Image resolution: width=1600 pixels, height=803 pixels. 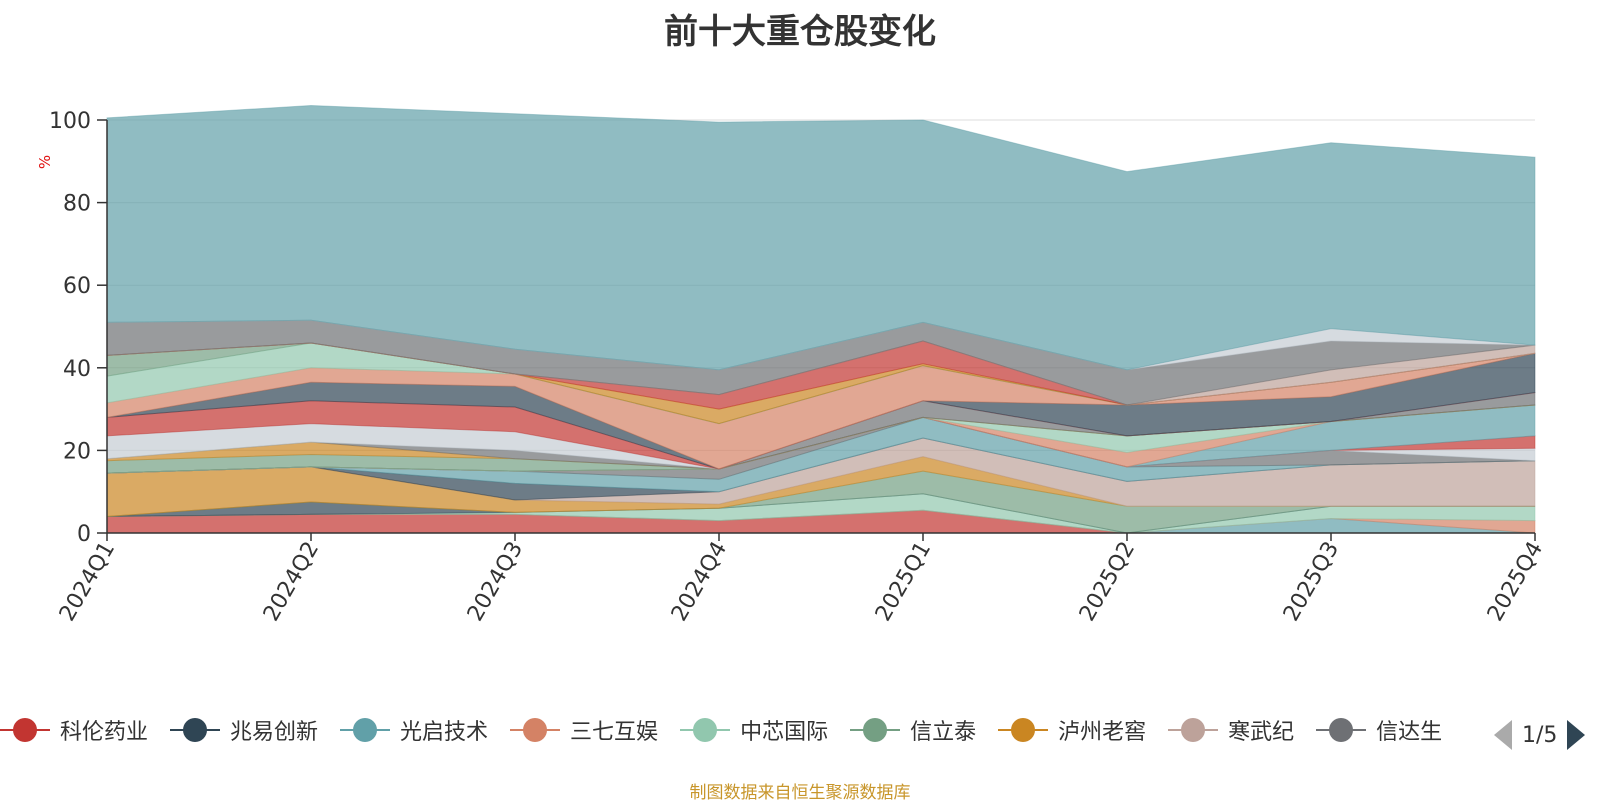 What do you see at coordinates (614, 732) in the screenshot?
I see `legend-item-label: 三七互娱` at bounding box center [614, 732].